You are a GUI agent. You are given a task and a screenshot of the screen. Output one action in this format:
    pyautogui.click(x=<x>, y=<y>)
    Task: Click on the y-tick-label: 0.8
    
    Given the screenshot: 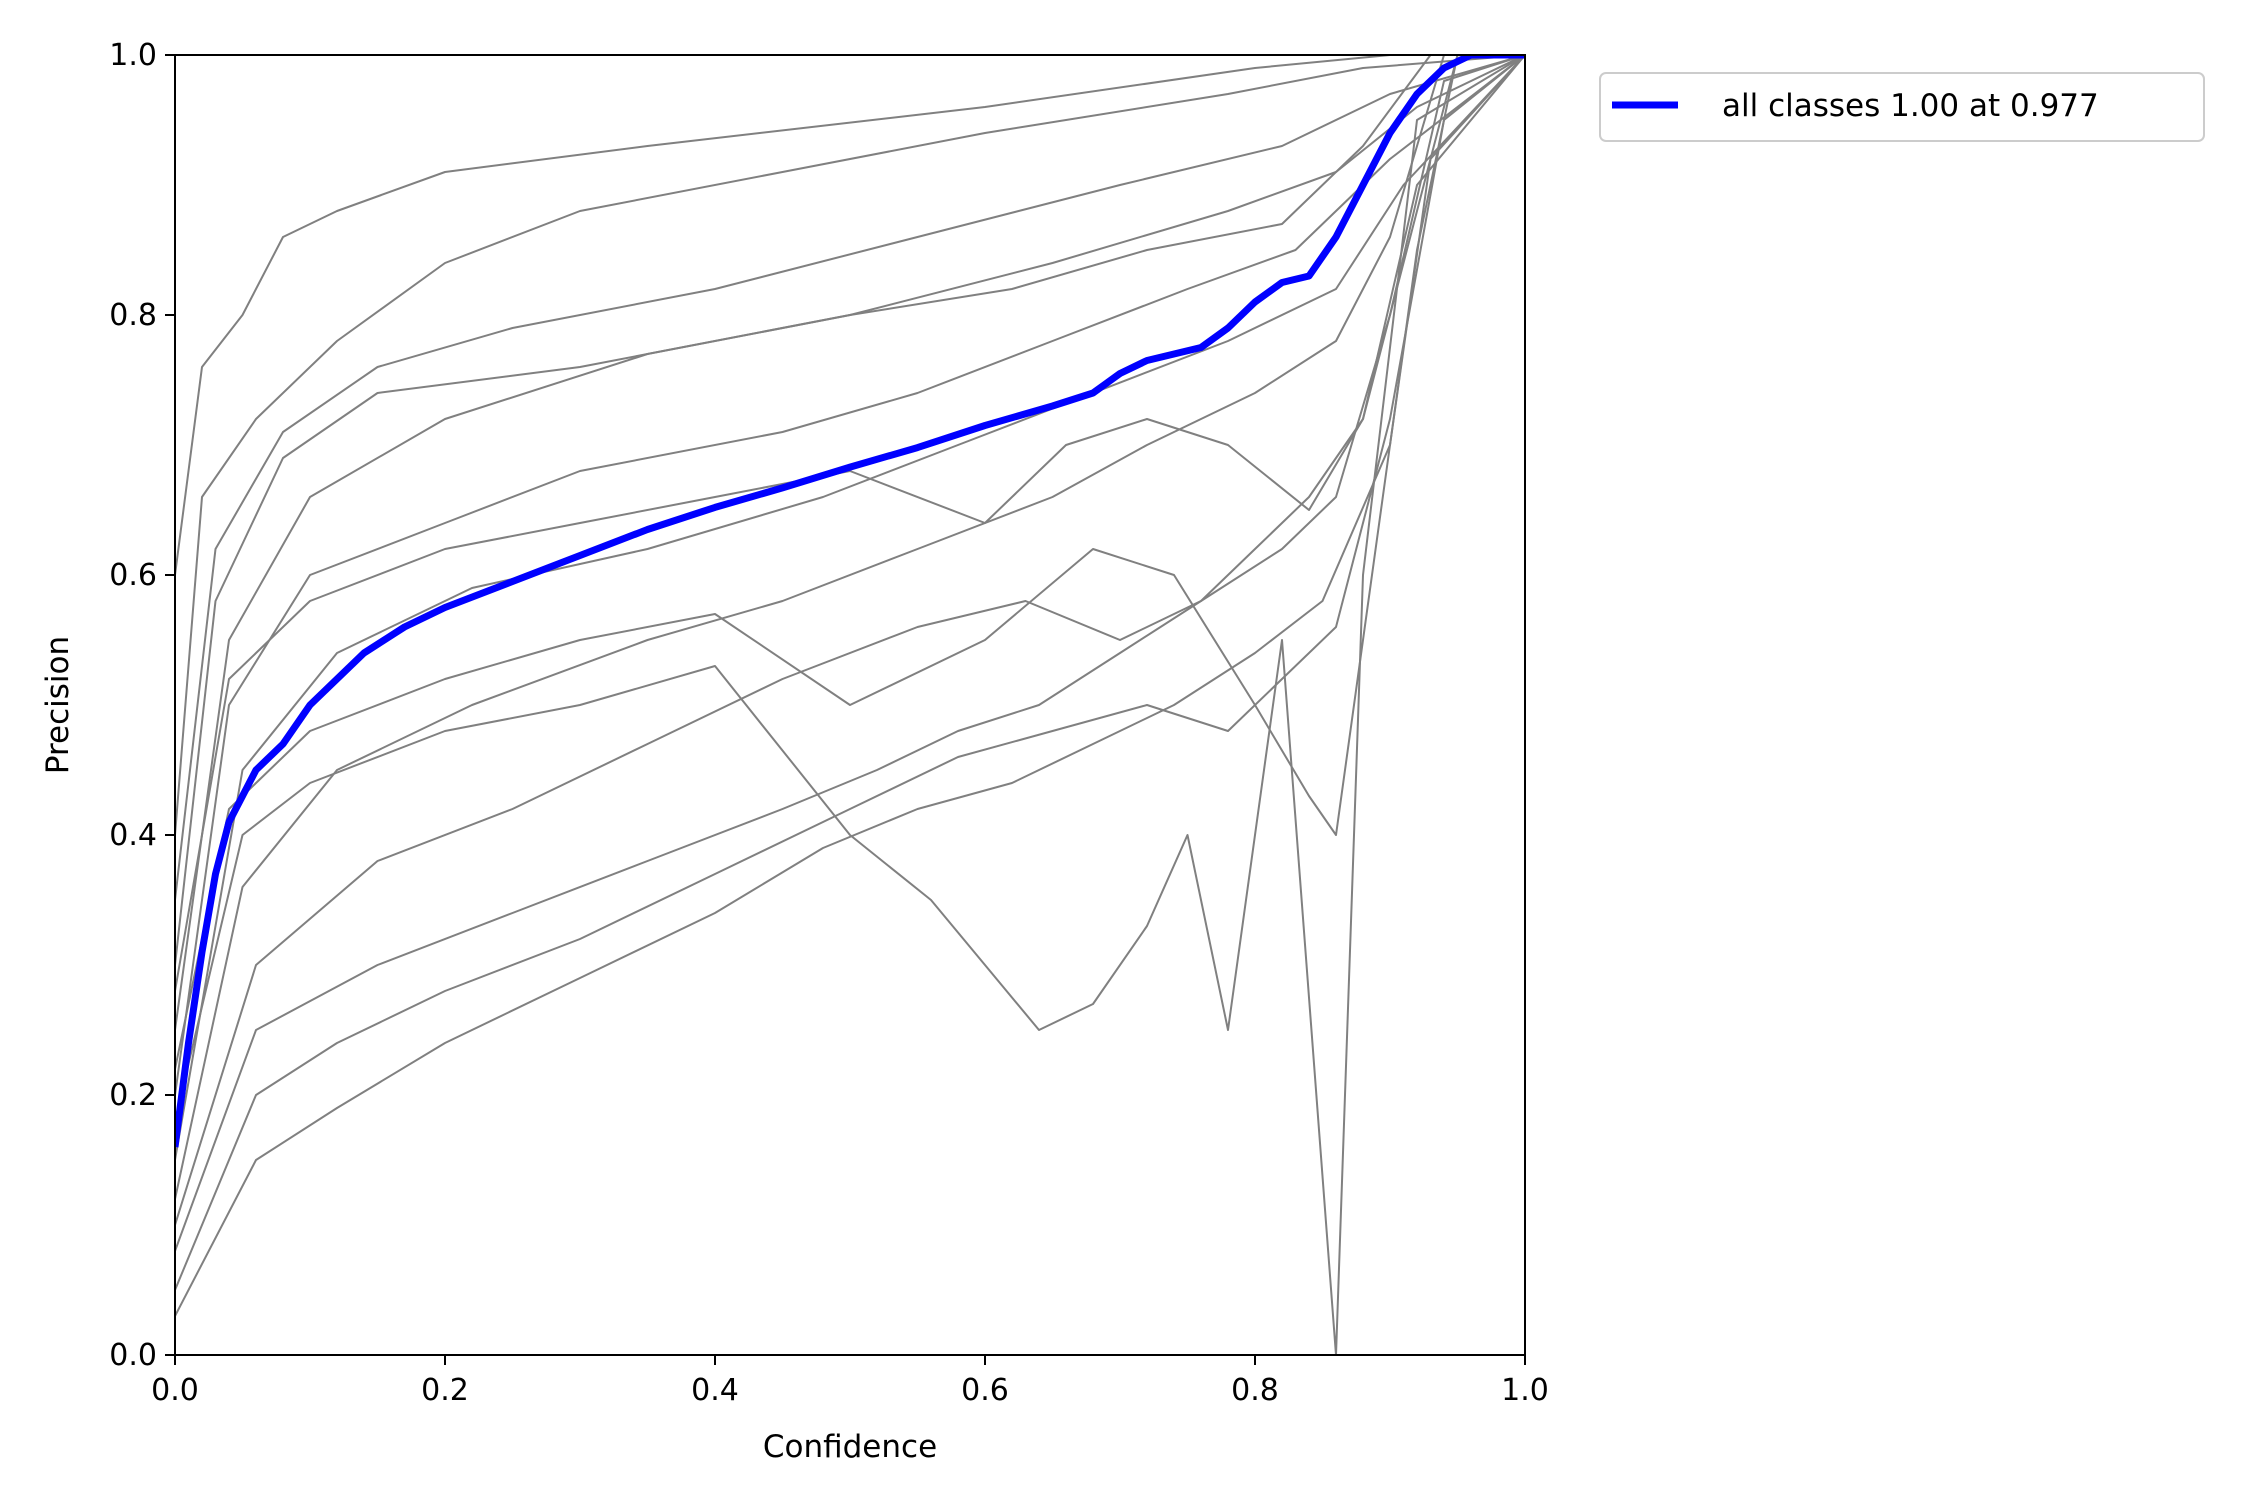 What is the action you would take?
    pyautogui.click(x=133, y=315)
    